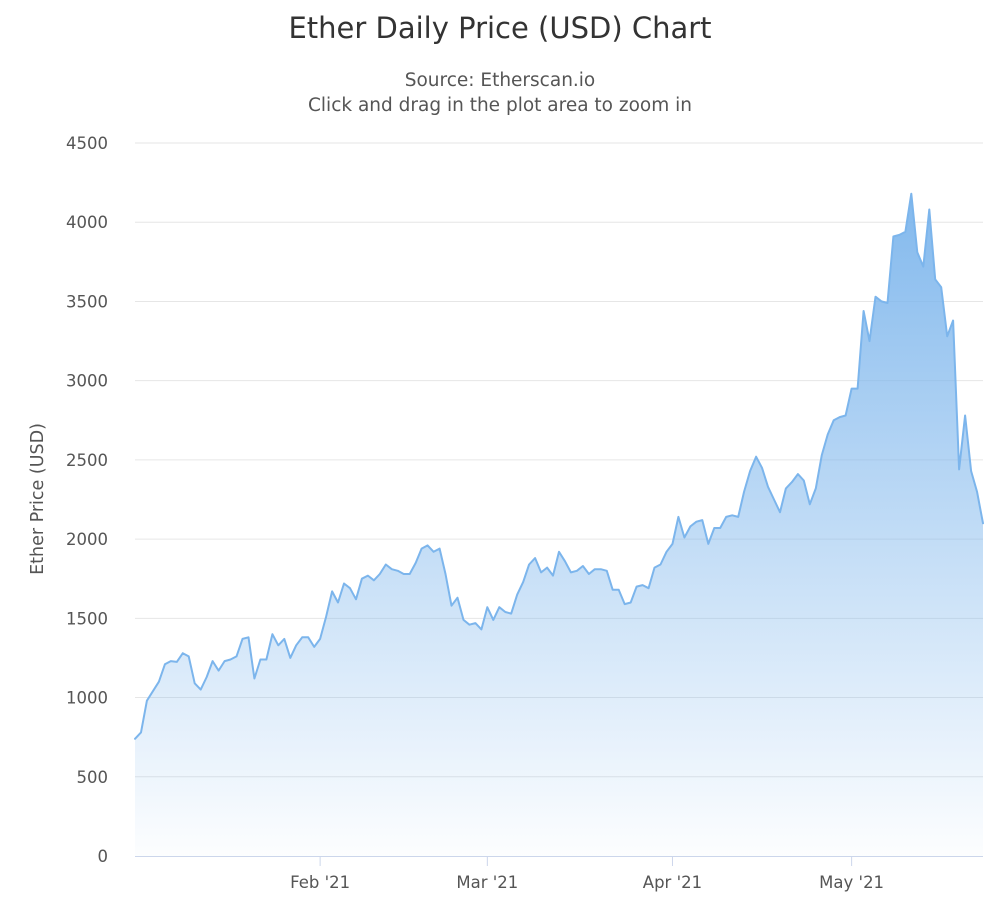  I want to click on x-tick-label: Feb '21, so click(320, 882).